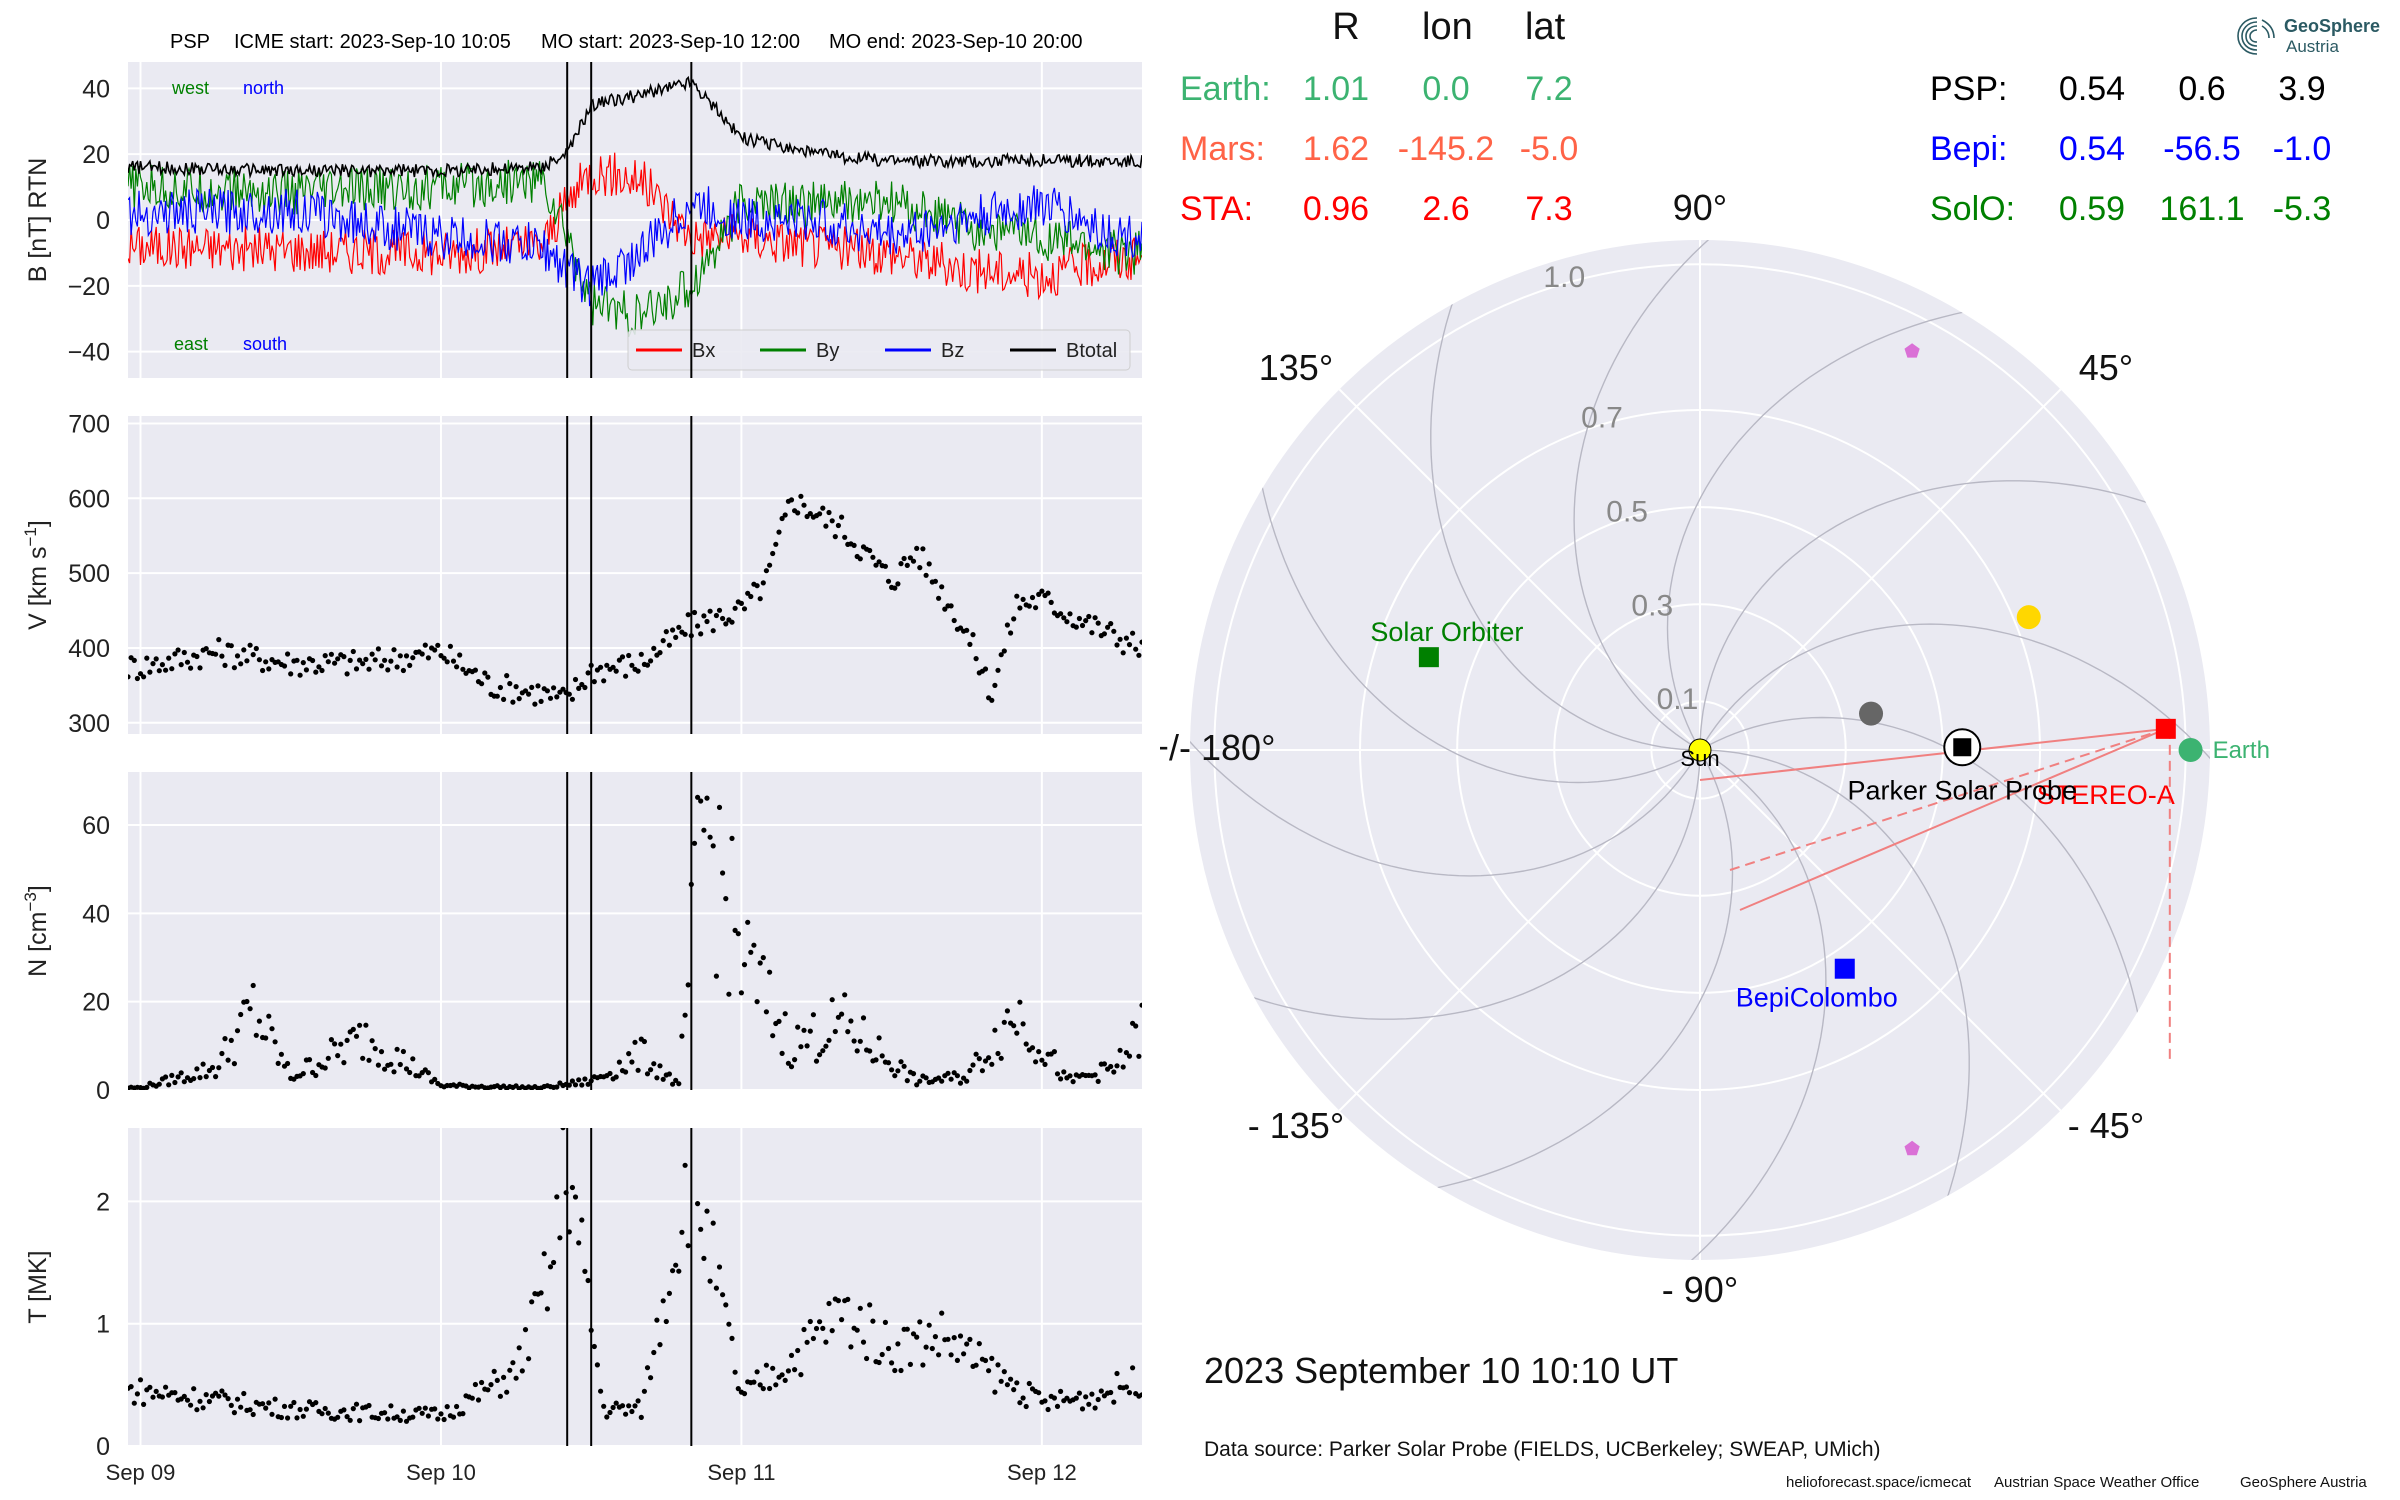  Describe the element at coordinates (1953, 819) in the screenshot. I see `connection-line` at that location.